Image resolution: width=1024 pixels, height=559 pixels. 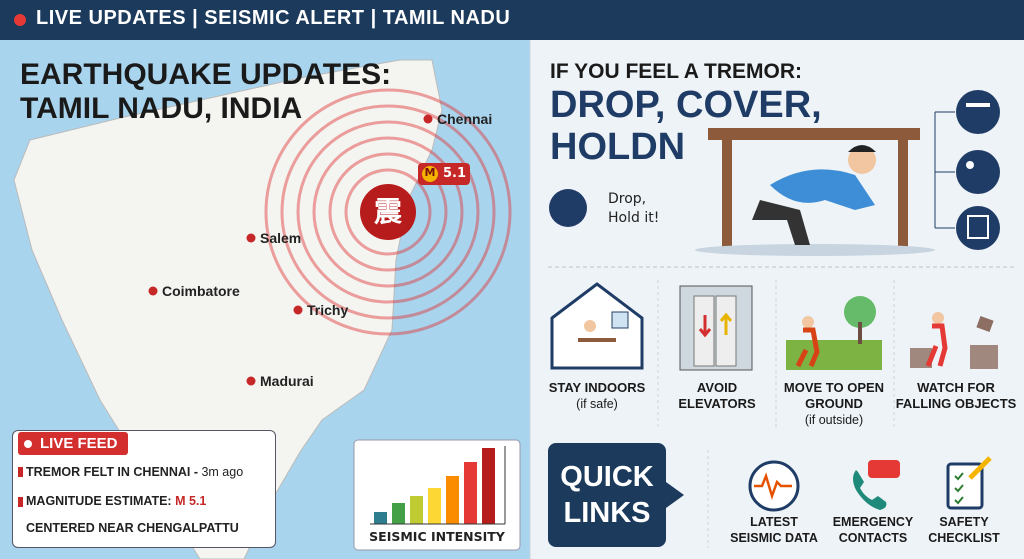 What do you see at coordinates (568, 208) in the screenshot?
I see `tip-icon` at bounding box center [568, 208].